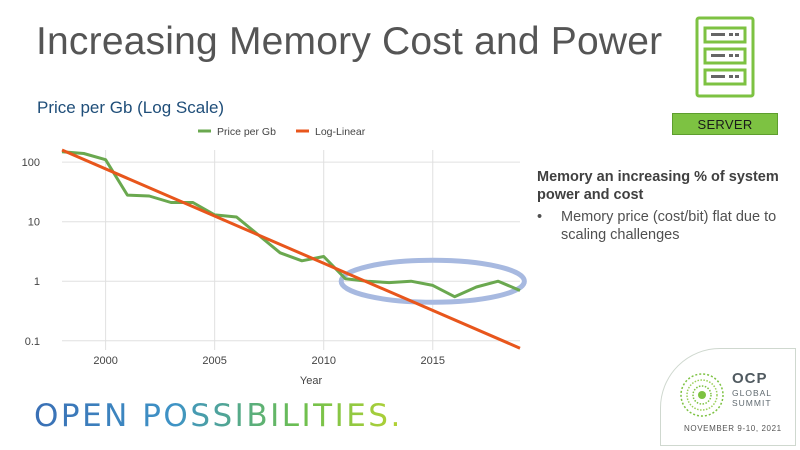 The image size is (800, 450). I want to click on x-tick-label: 2005, so click(214, 361).